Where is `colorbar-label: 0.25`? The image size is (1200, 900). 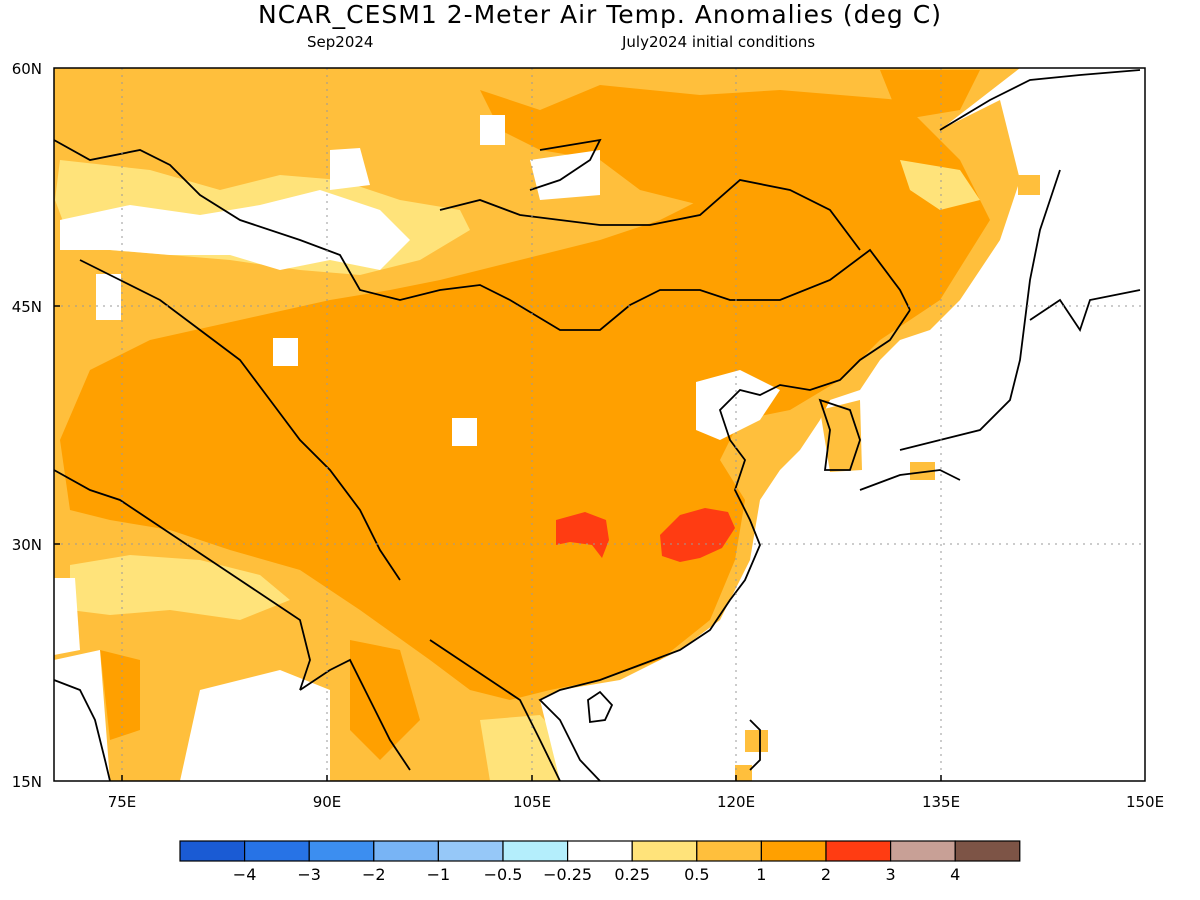
colorbar-label: 0.25 is located at coordinates (632, 874).